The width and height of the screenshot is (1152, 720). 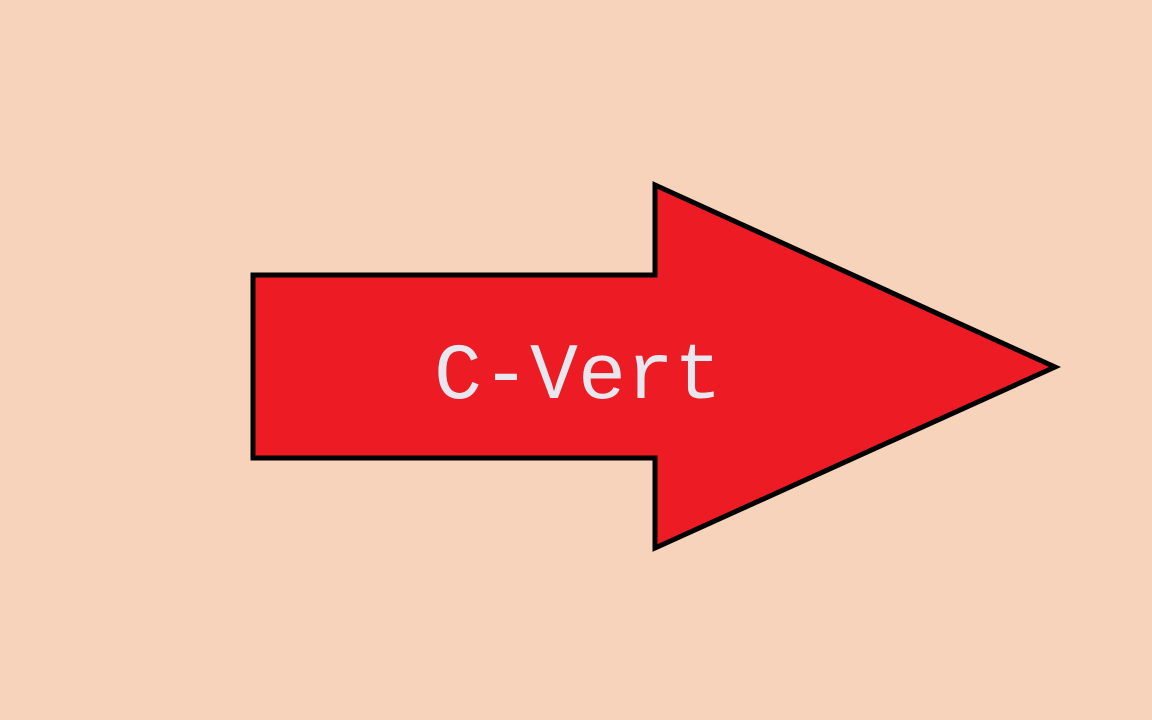 I want to click on logo-text: C-Vert, so click(x=578, y=377).